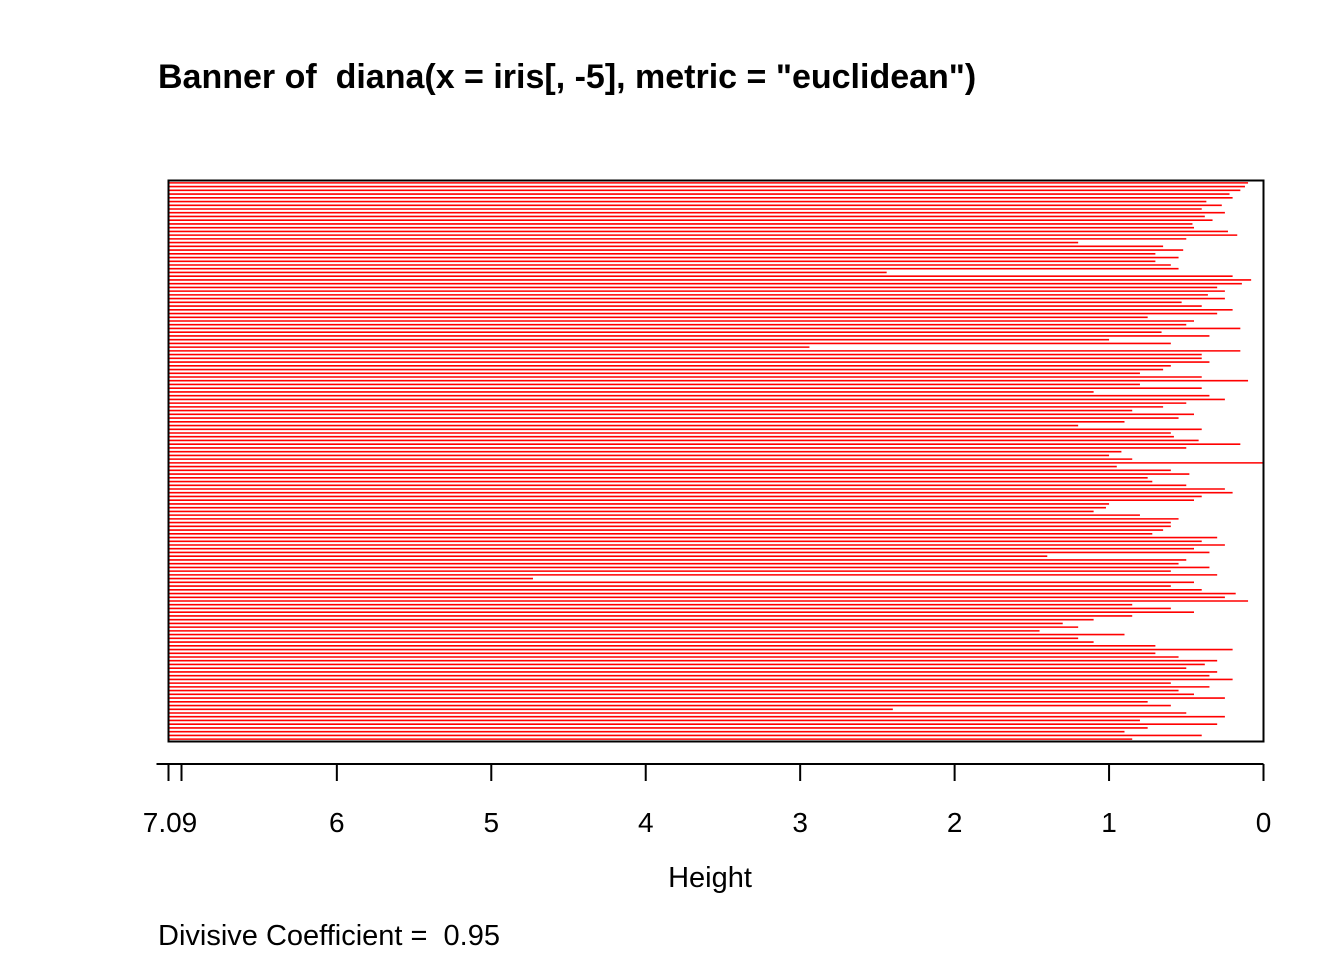  What do you see at coordinates (646, 822) in the screenshot?
I see `x-tick-label: 4` at bounding box center [646, 822].